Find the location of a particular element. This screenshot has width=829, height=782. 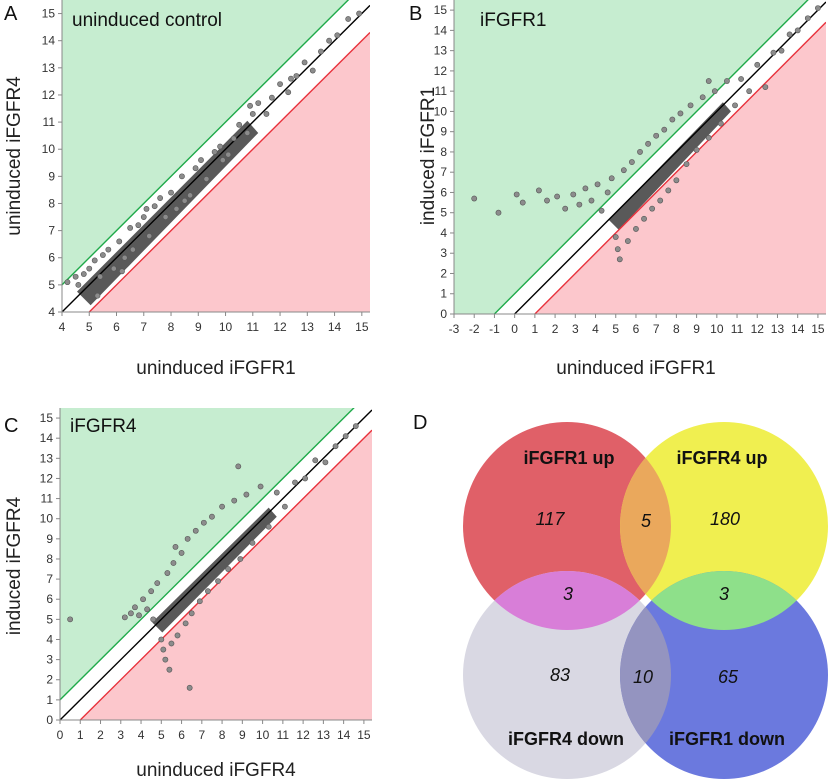

x-tick-label-a-3: 7 is located at coordinates (143, 327).